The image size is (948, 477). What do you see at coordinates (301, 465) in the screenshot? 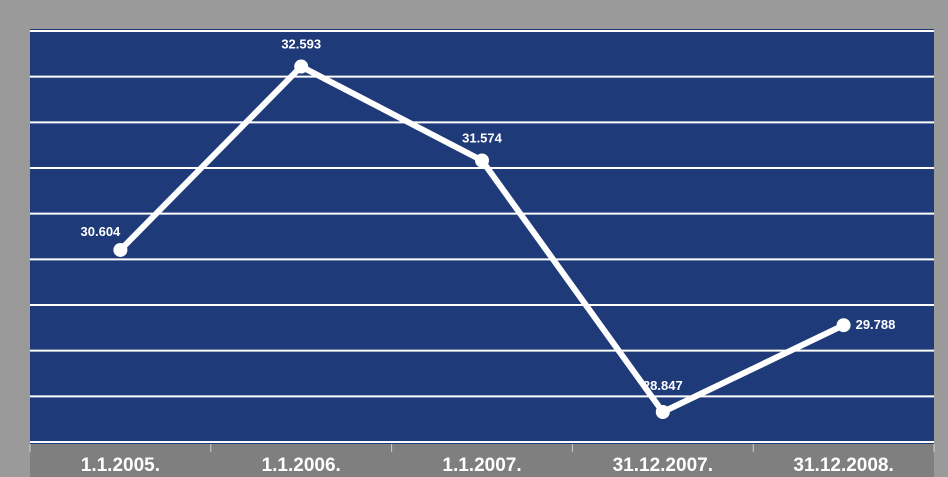
I see `x-tick-label: 1.1.2006.` at bounding box center [301, 465].